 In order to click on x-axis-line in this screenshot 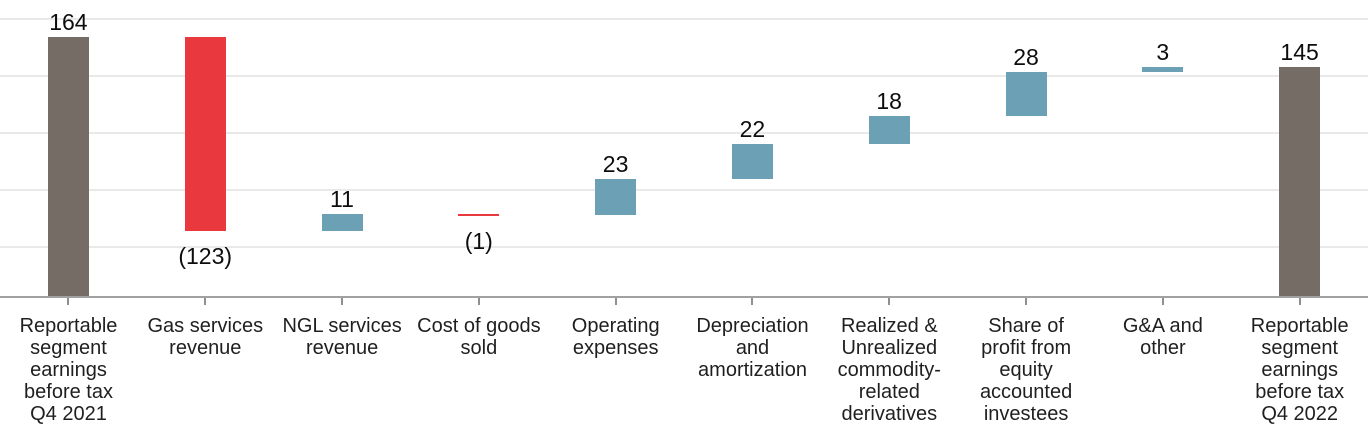, I will do `click(684, 297)`.